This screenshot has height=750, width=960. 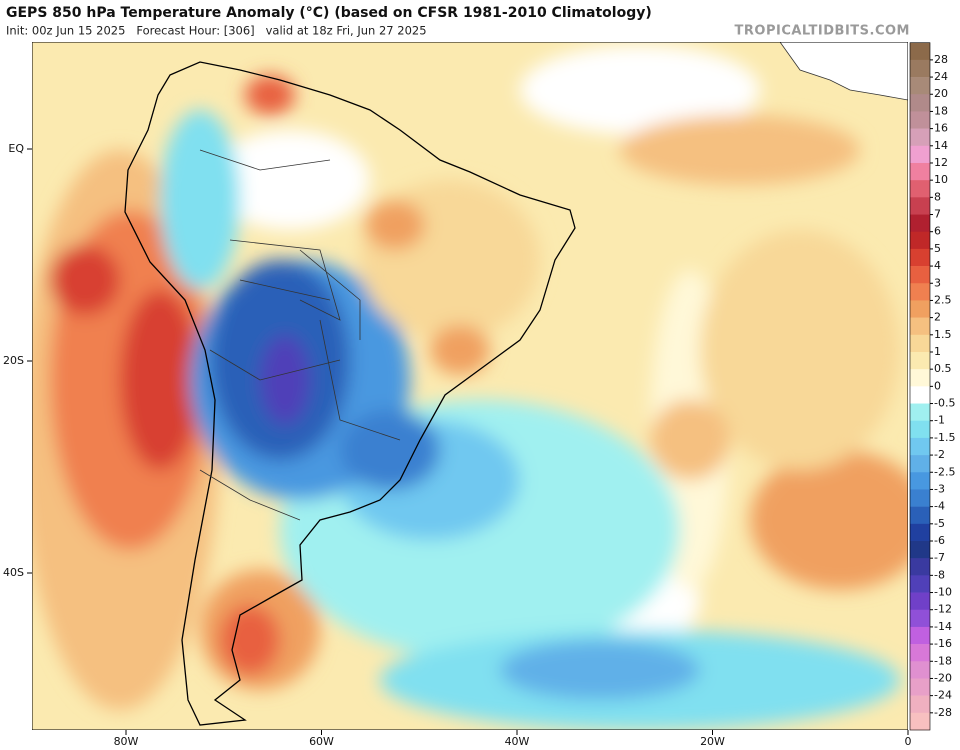 What do you see at coordinates (517, 741) in the screenshot?
I see `lon-label: 40W` at bounding box center [517, 741].